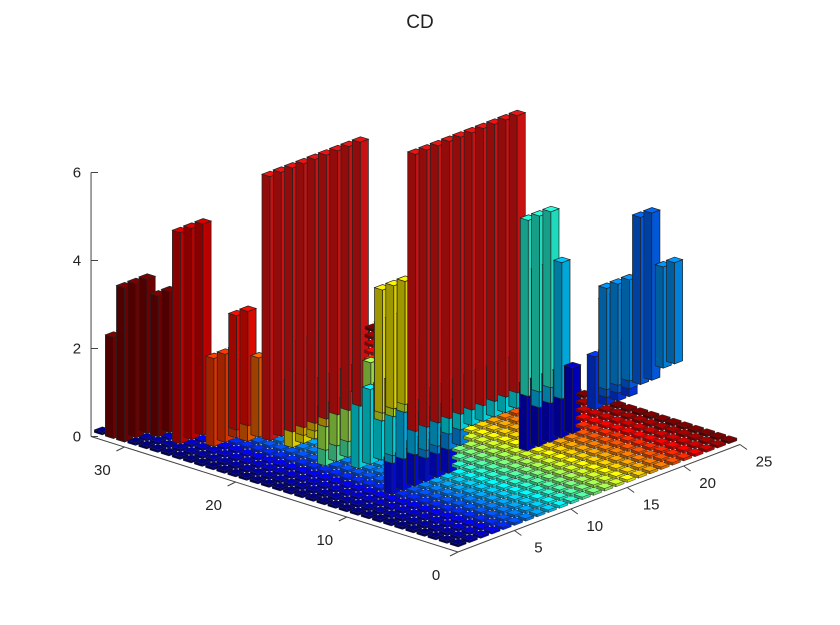  I want to click on right-tick-label: 15, so click(651, 505).